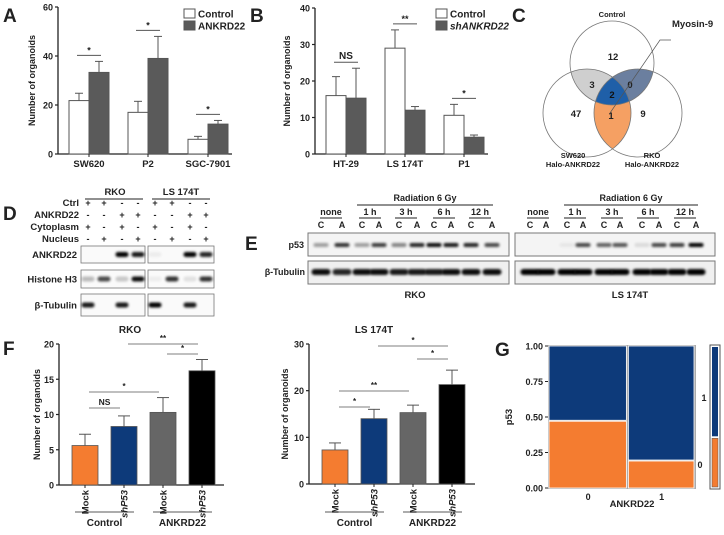 The height and width of the screenshot is (535, 724). I want to click on legend-label: shANKRD22, so click(479, 27).